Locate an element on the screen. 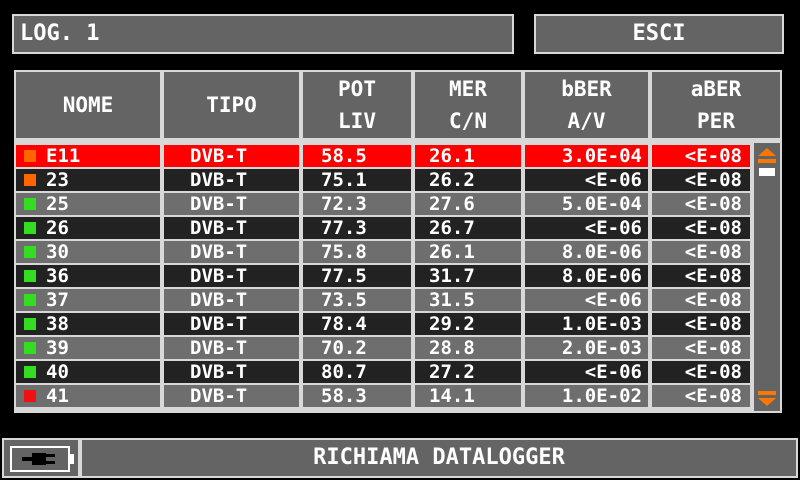  table-row: 36 DVB-T 77.5 31.7 8.0E-06 <E-08 is located at coordinates (383, 277).